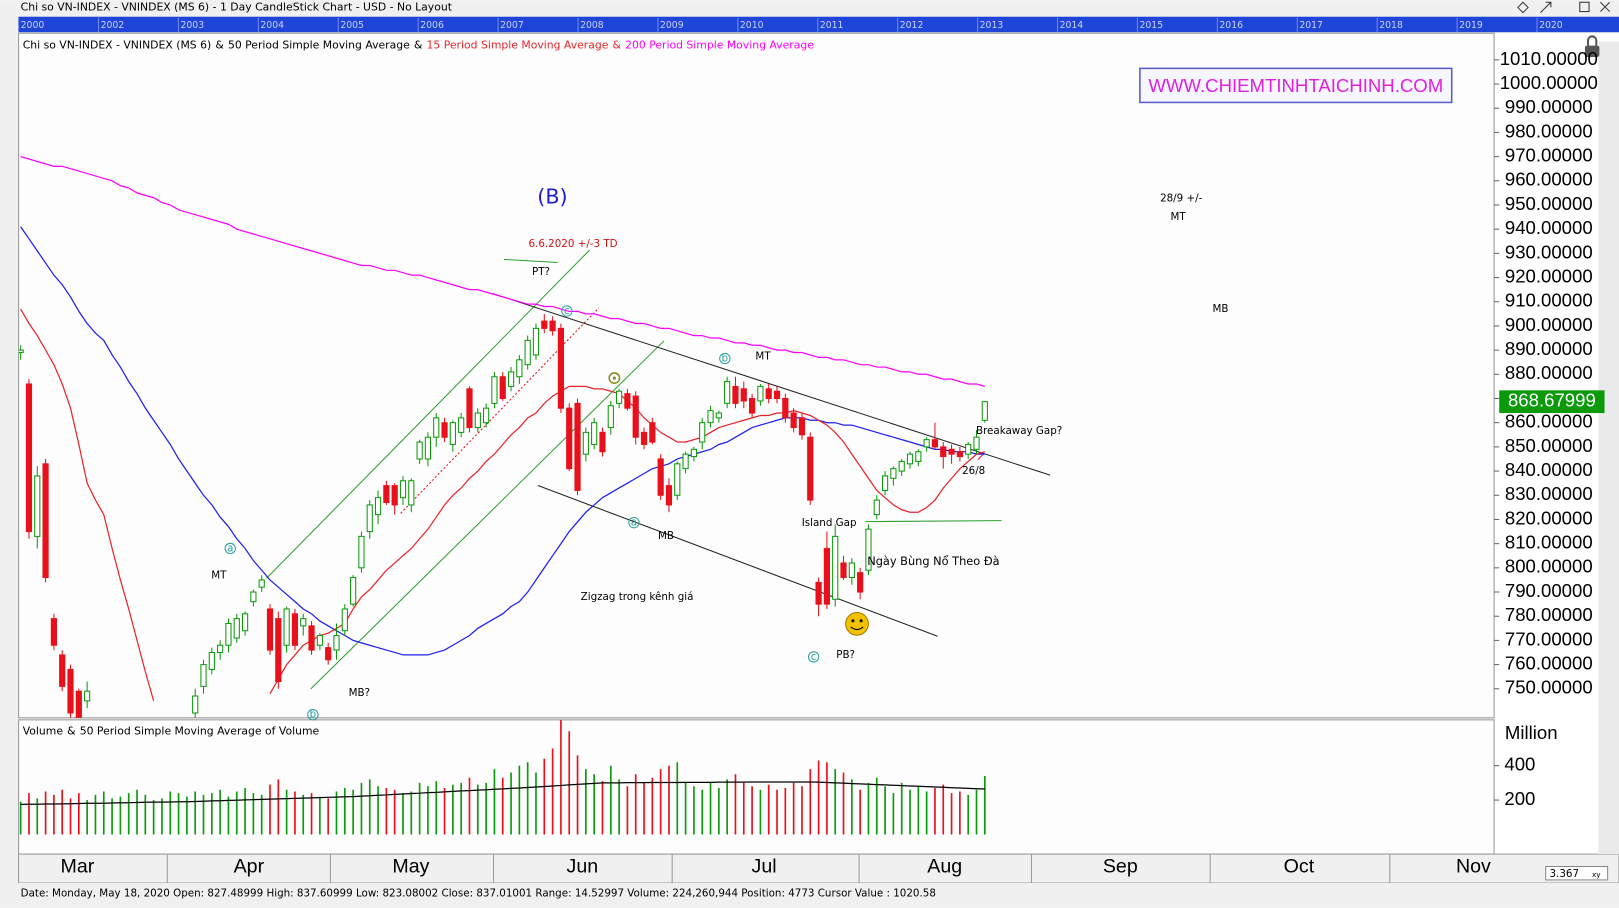 The image size is (1619, 908). I want to click on annotation: (B), so click(552, 197).